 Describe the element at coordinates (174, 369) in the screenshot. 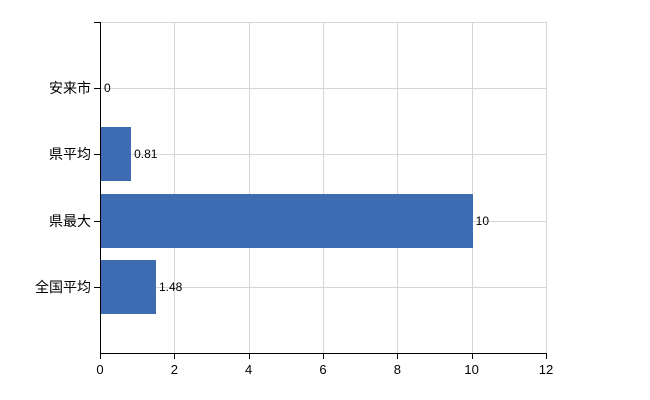

I see `x-tick-label: 2` at that location.